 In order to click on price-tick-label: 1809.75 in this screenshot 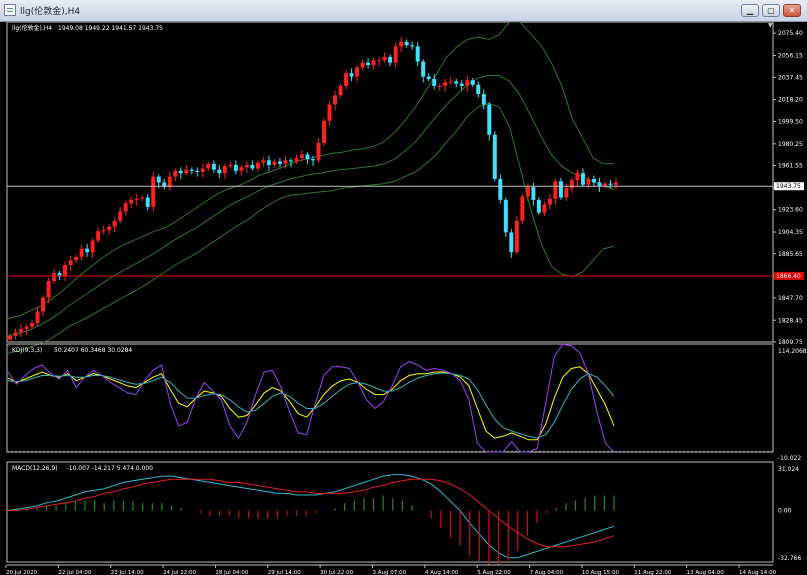, I will do `click(790, 342)`.